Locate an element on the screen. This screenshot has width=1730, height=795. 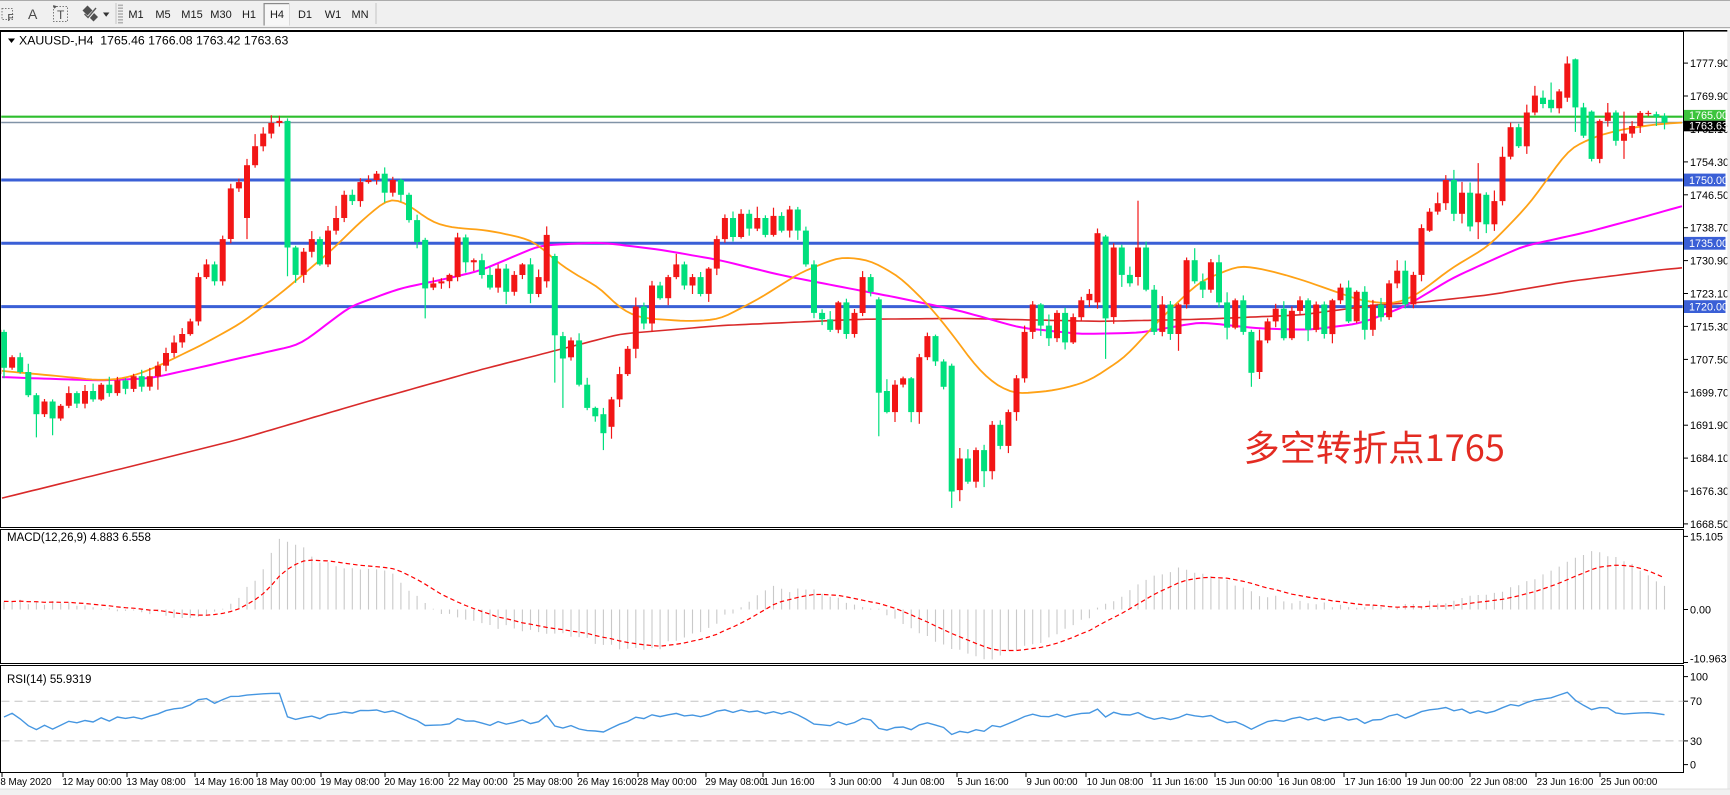
svg-text: 3 Jun 00:00 is located at coordinates (856, 782).